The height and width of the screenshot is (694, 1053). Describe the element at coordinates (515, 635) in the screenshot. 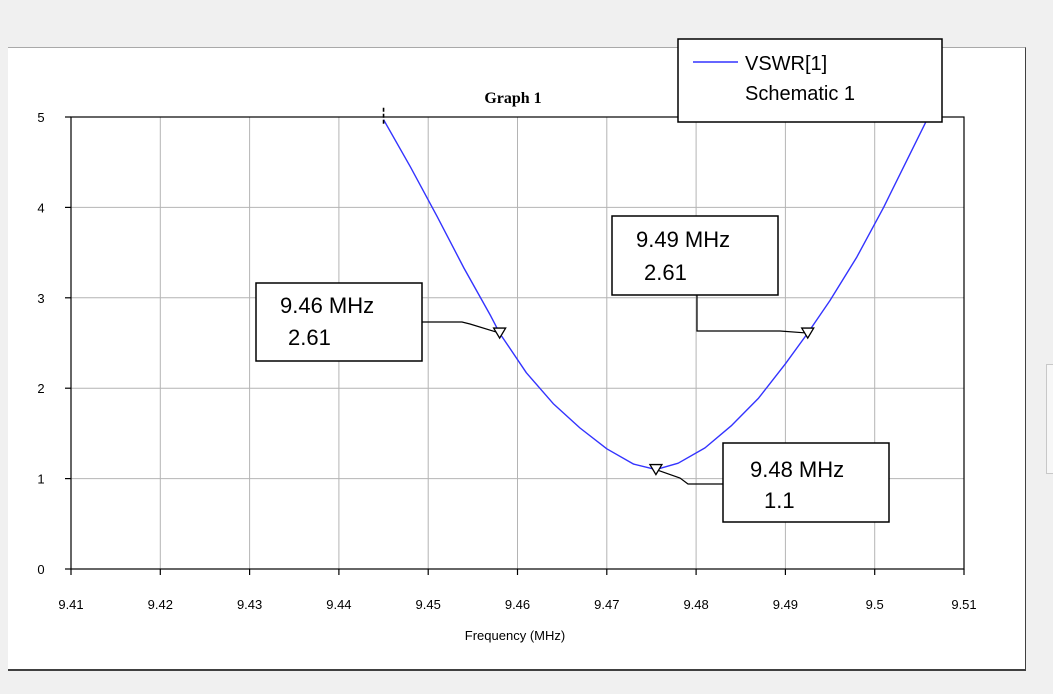

I see `x-axis-label: Frequency (MHz)` at that location.